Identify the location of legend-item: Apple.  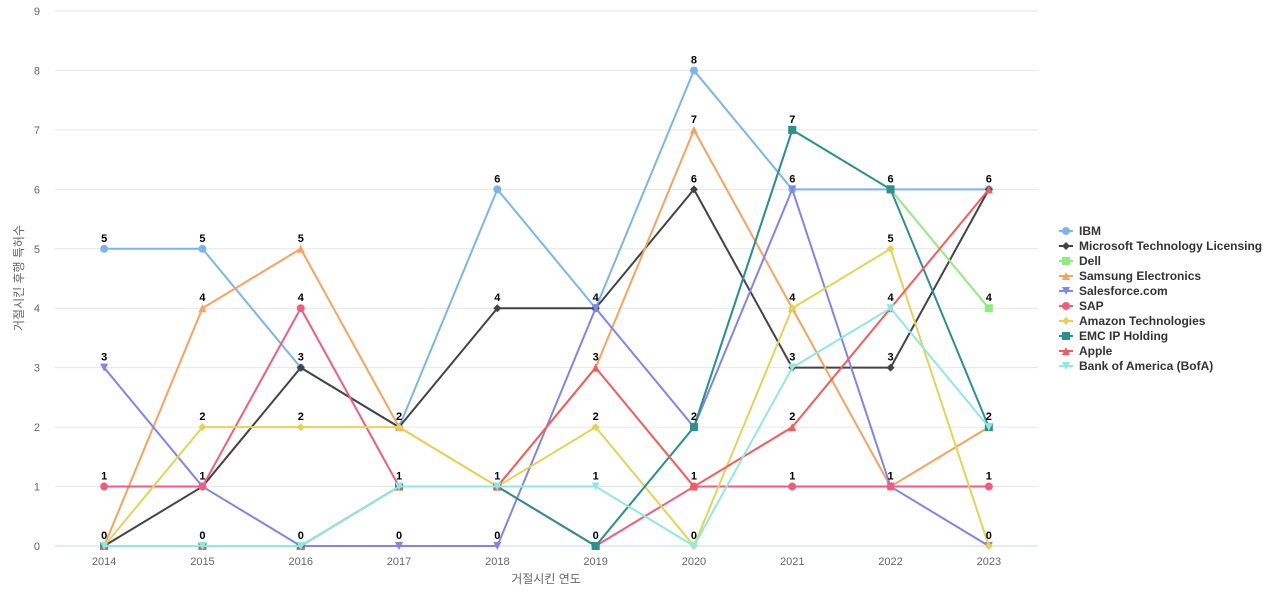
(1086, 351).